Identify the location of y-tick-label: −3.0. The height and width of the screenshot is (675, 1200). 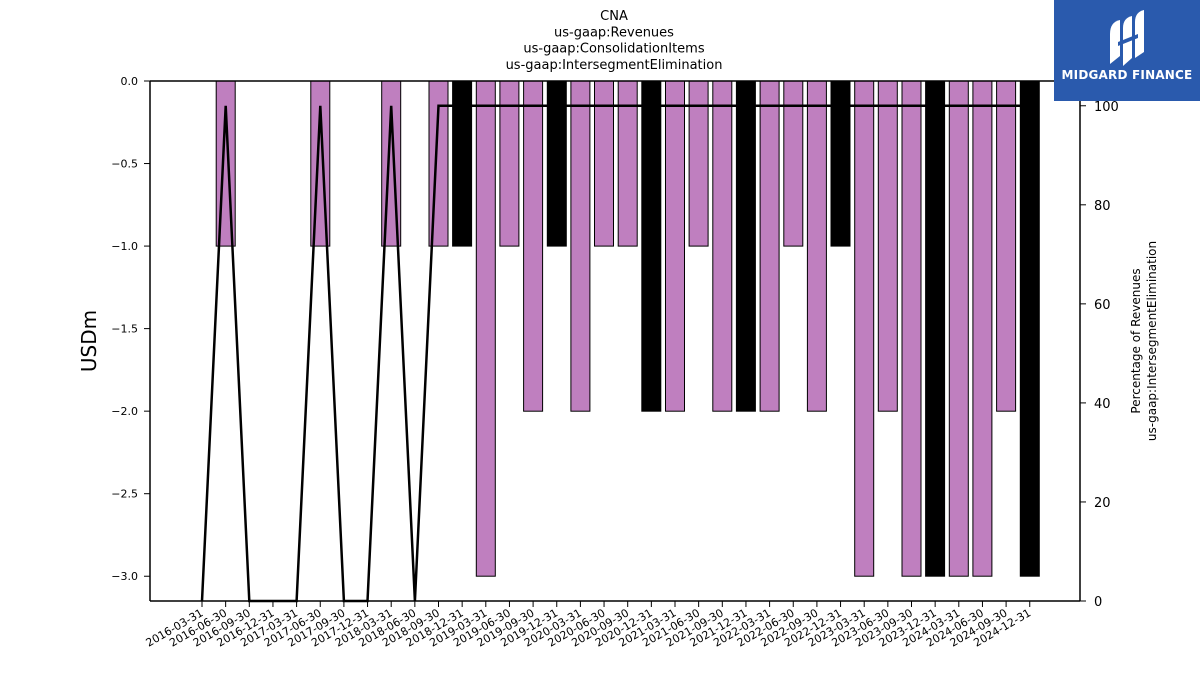
(124, 576).